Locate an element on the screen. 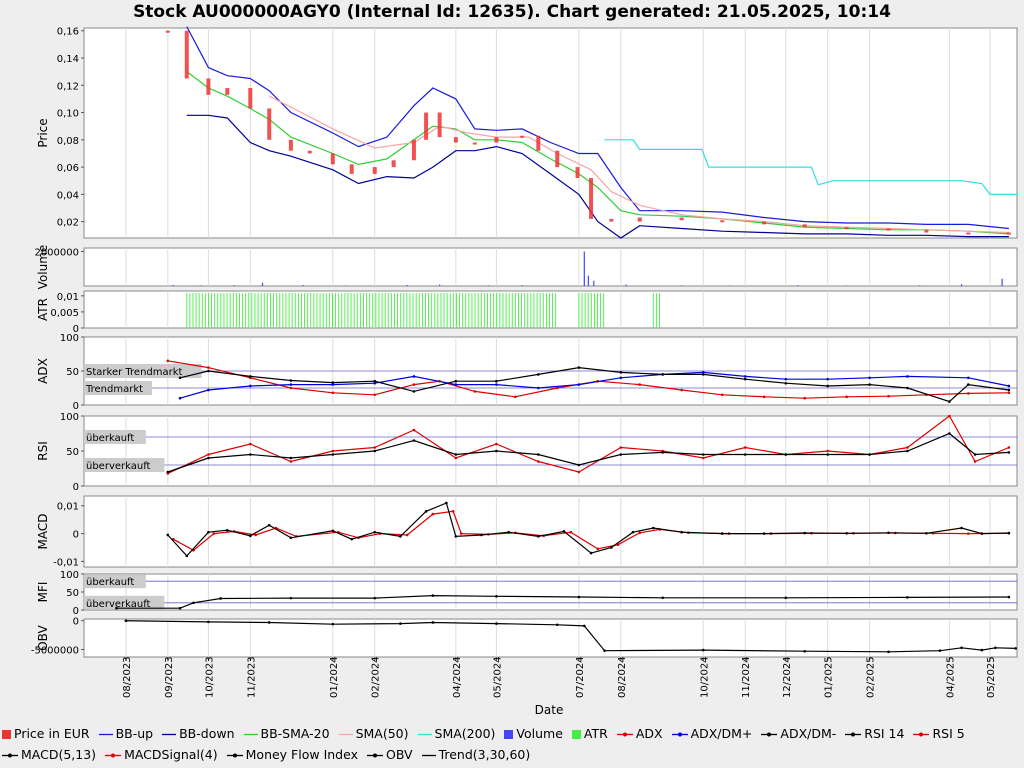 This screenshot has width=1024, height=768. series-adx-dm- is located at coordinates (594, 384).